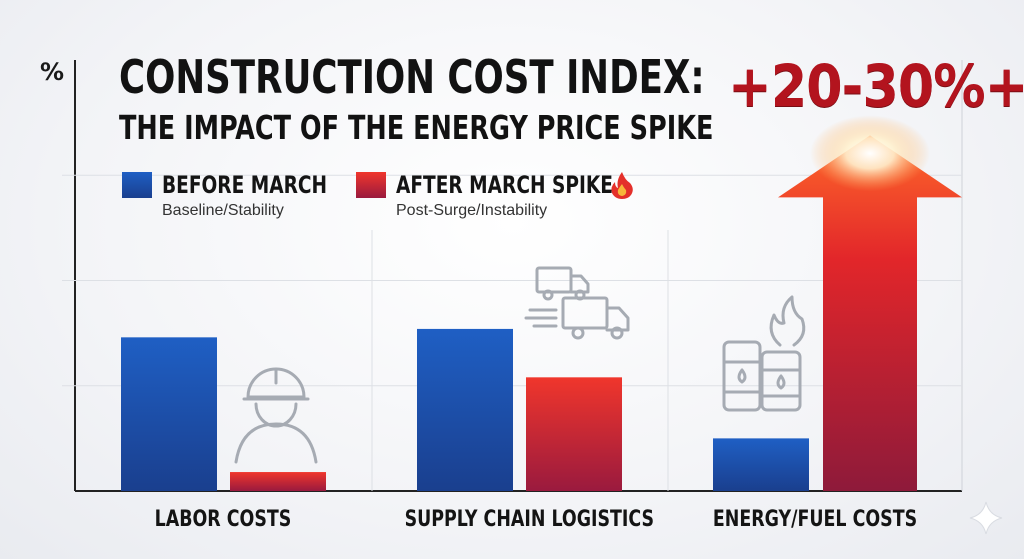  Describe the element at coordinates (278, 481) in the screenshot. I see `bar-labor-after` at that location.